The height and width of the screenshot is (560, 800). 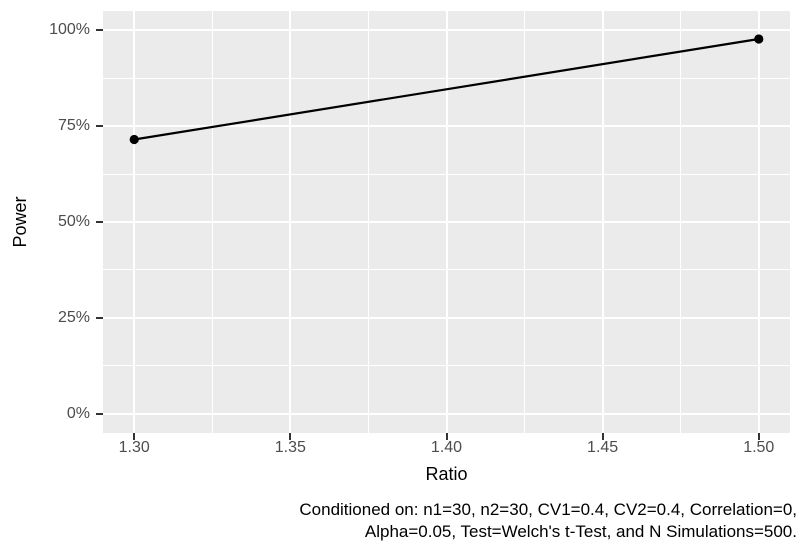 What do you see at coordinates (73, 126) in the screenshot?
I see `y-tick-label: 75%` at bounding box center [73, 126].